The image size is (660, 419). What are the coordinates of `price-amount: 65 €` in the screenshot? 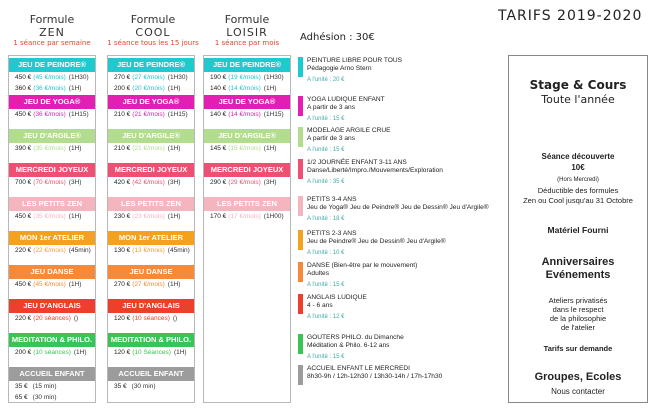 It's located at (21, 397).